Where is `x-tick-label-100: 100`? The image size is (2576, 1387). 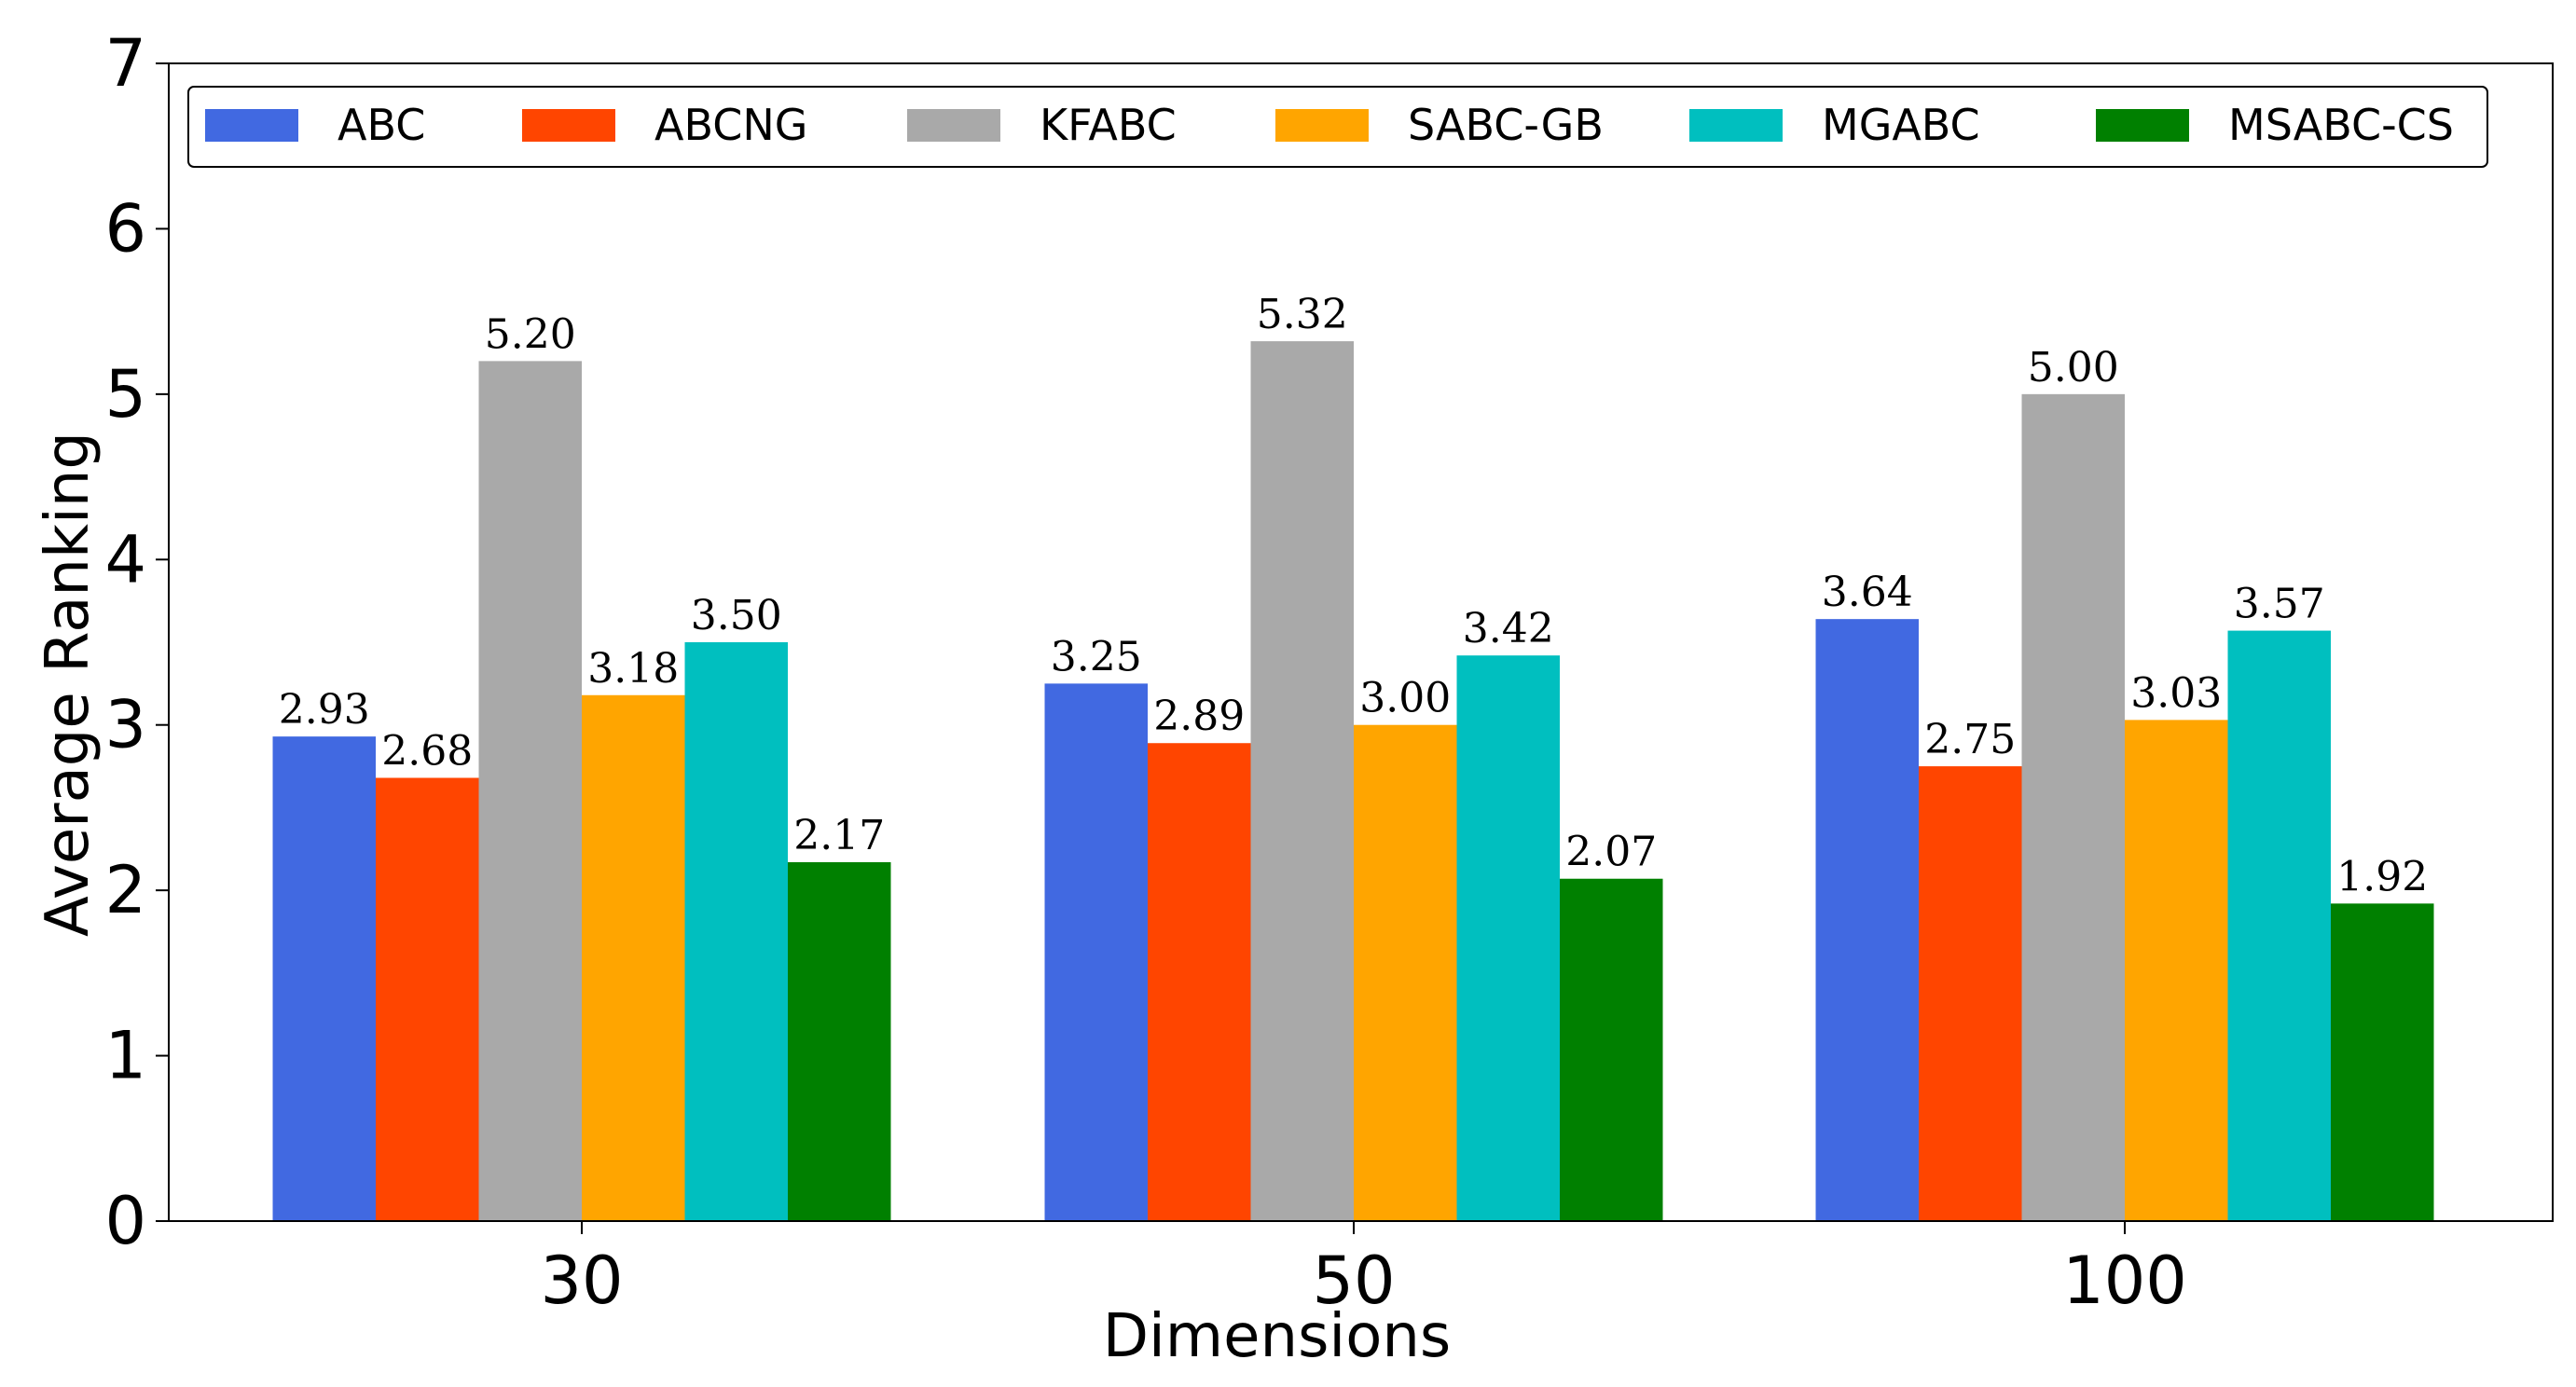
x-tick-label-100: 100 is located at coordinates (2124, 1281).